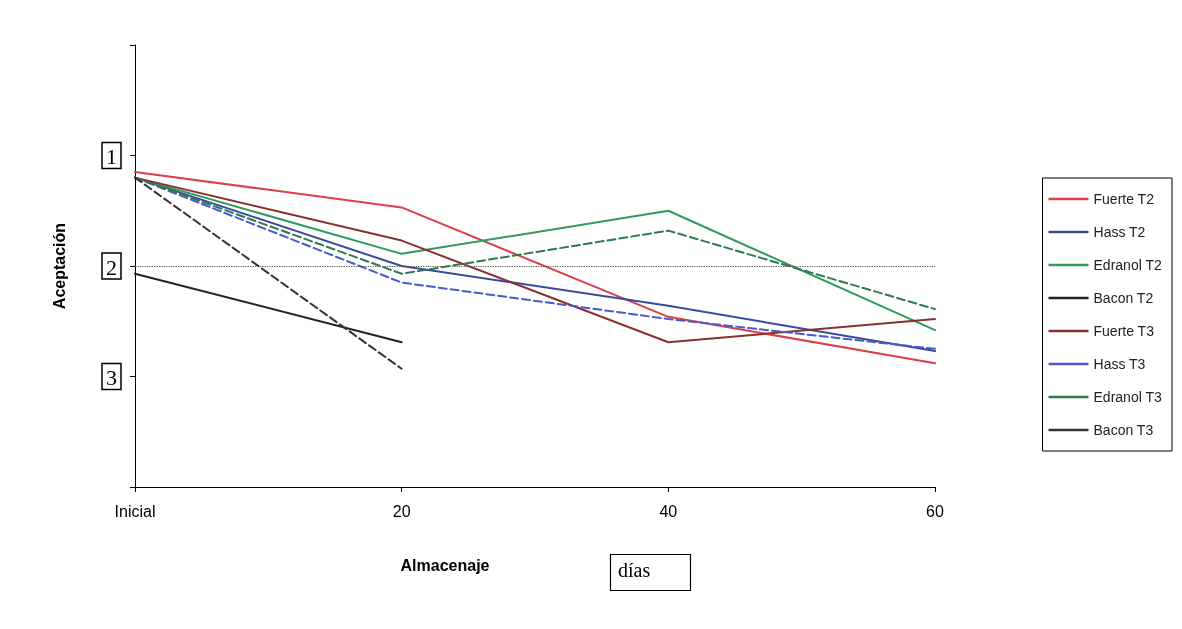 The image size is (1182, 629). I want to click on legend-label: Hass T3, so click(1119, 364).